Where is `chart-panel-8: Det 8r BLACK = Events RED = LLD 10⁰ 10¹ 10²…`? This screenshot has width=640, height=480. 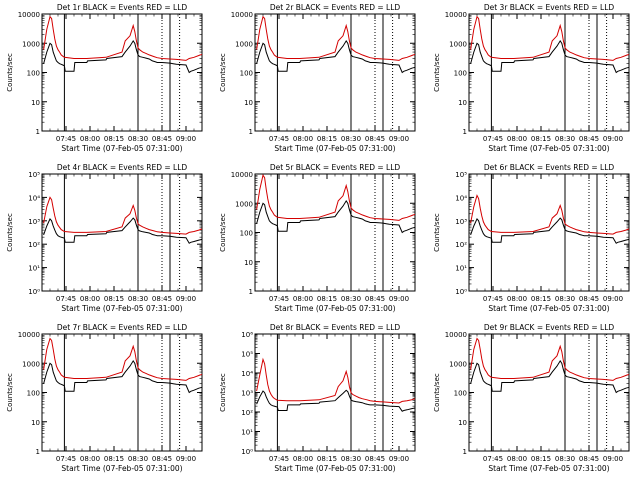 chart-panel-8: Det 8r BLACK = Events RED = LLD 10⁰ 10¹ 10²… is located at coordinates (317, 398).